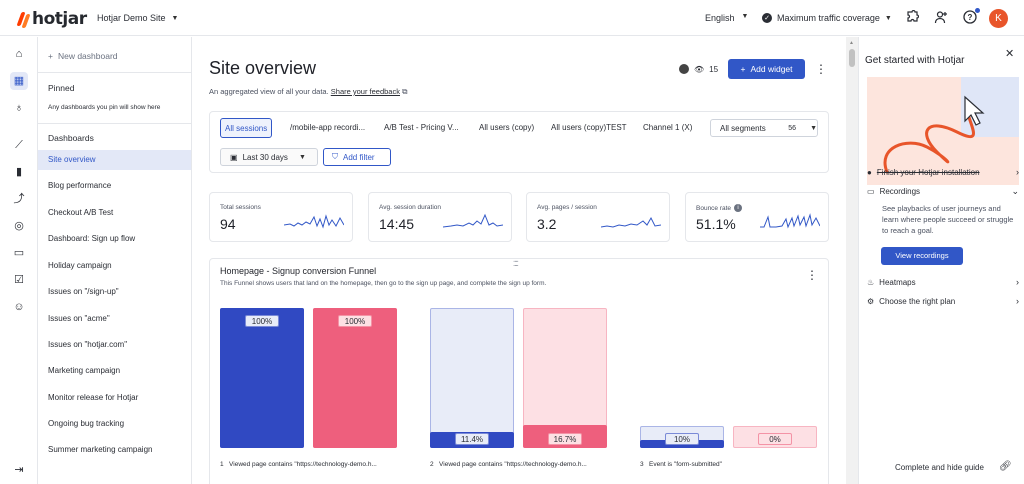 The height and width of the screenshot is (484, 1024). What do you see at coordinates (507, 127) in the screenshot?
I see `segment-tab: All users (copy)` at bounding box center [507, 127].